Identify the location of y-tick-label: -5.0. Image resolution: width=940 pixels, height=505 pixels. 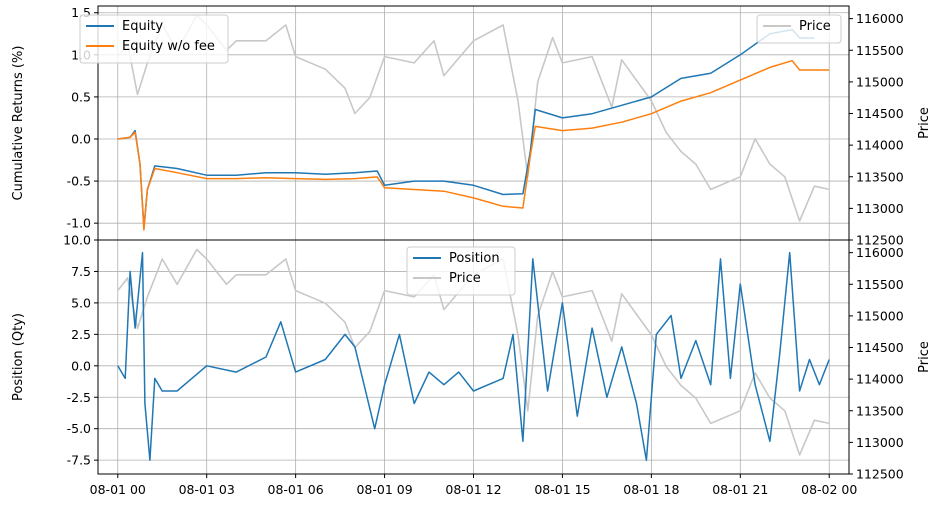
(79, 428).